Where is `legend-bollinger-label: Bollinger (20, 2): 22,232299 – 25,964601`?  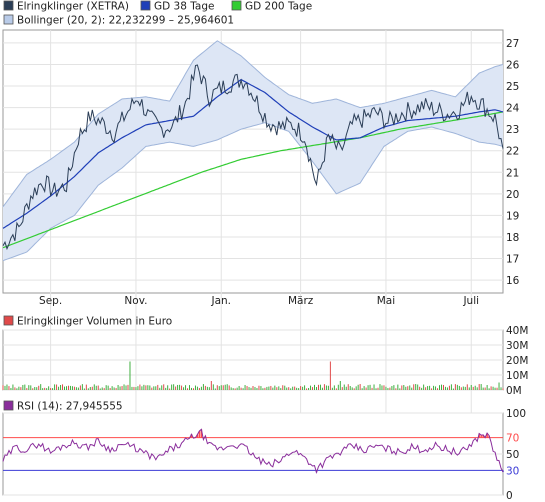
legend-bollinger-label: Bollinger (20, 2): 22,232299 – 25,964601 is located at coordinates (125, 21).